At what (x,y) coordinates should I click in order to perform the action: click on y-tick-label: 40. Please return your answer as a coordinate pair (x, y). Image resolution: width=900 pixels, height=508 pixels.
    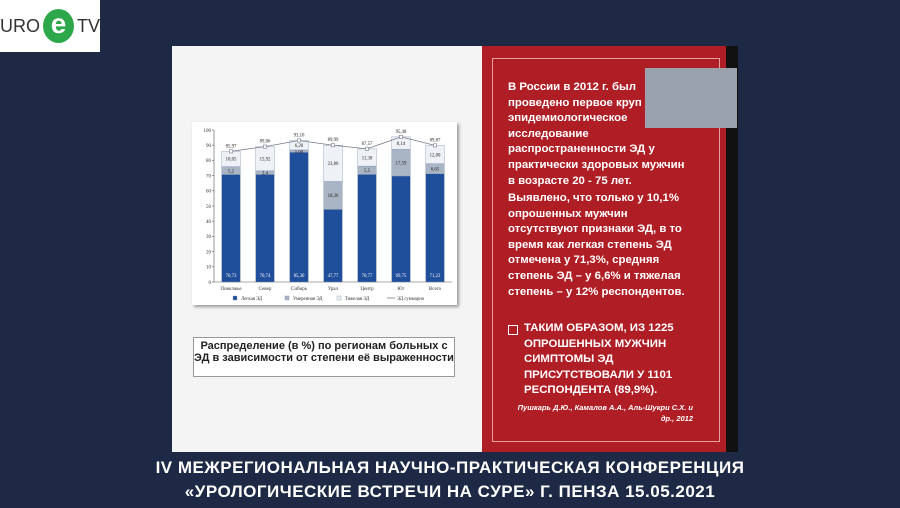
    Looking at the image, I should click on (209, 222).